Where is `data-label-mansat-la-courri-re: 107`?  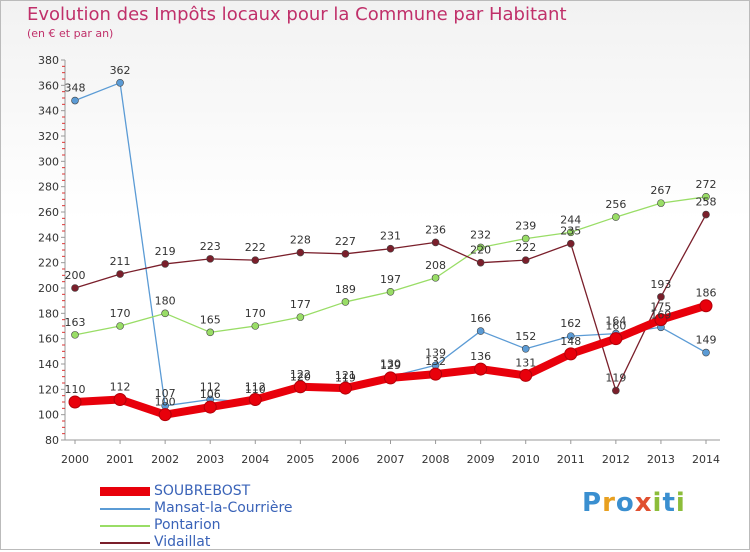
data-label-mansat-la-courri-re: 107 is located at coordinates (165, 393).